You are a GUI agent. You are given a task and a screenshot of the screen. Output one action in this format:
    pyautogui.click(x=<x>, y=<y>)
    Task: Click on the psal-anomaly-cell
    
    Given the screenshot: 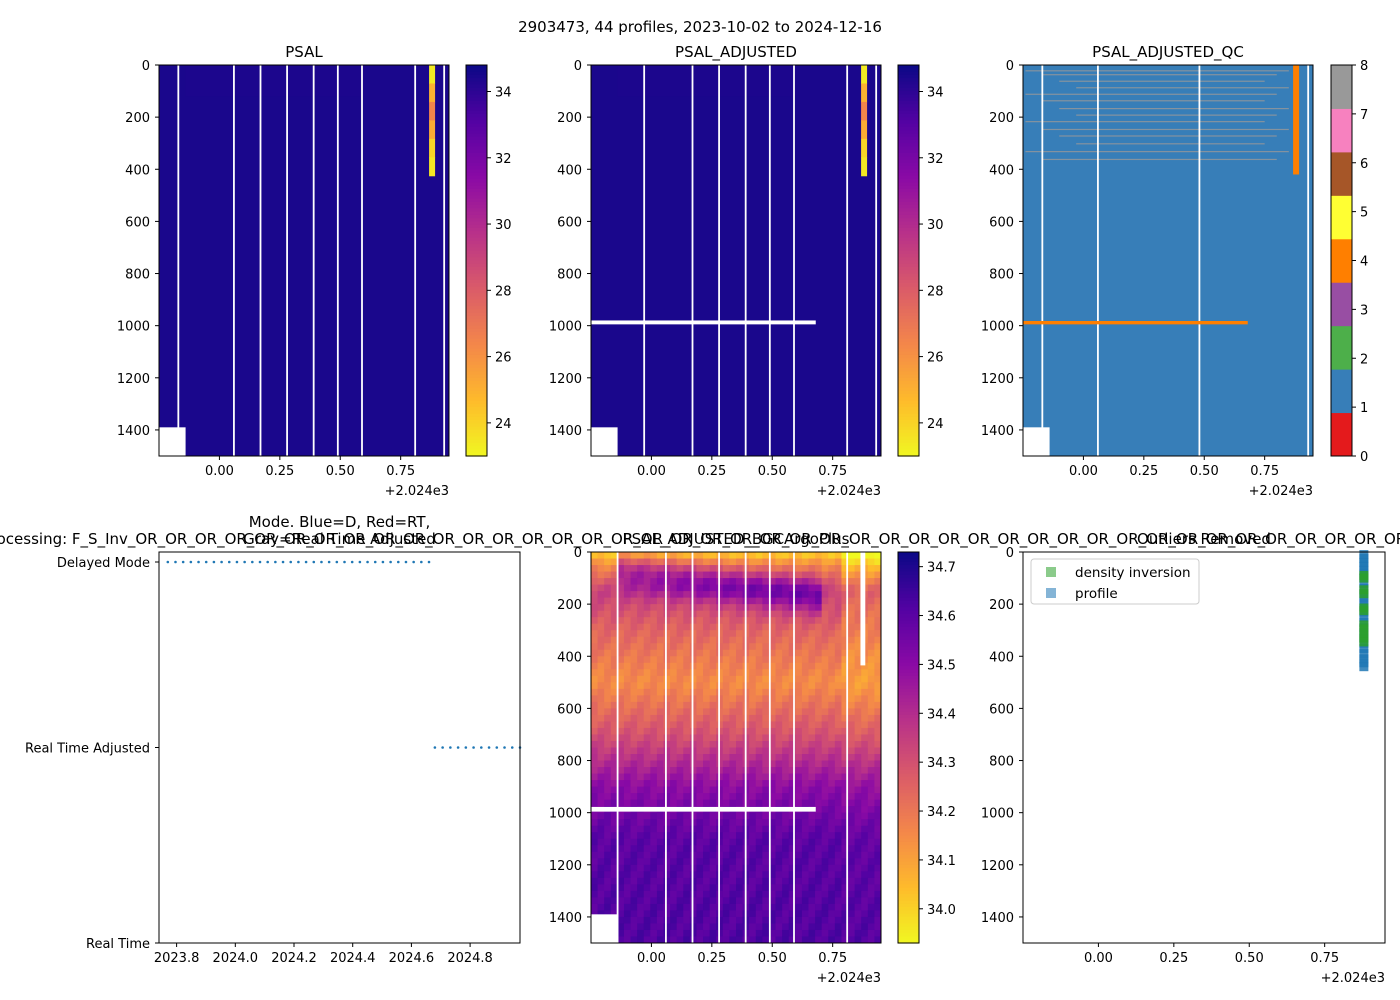 What is the action you would take?
    pyautogui.click(x=432, y=130)
    